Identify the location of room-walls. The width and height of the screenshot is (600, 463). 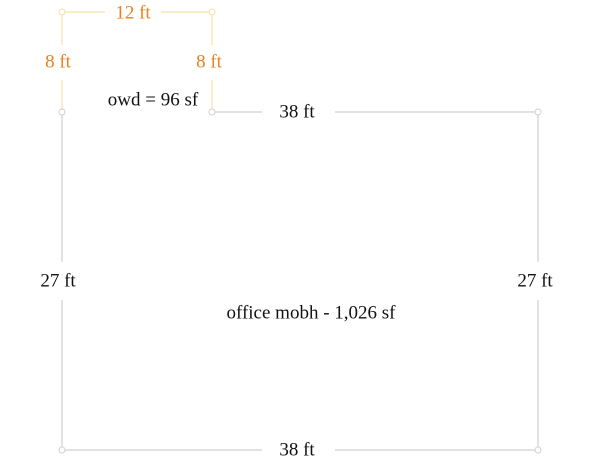
(137, 61).